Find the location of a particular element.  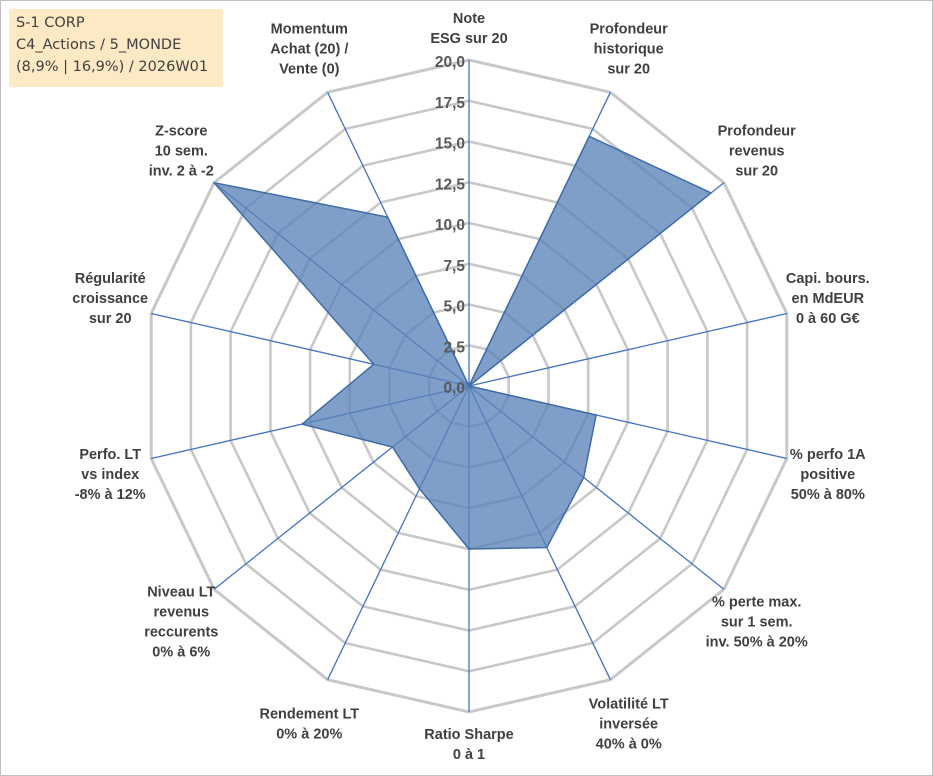

axis-label: Niveau LT revenus reccurents 0% à 6% is located at coordinates (181, 622).